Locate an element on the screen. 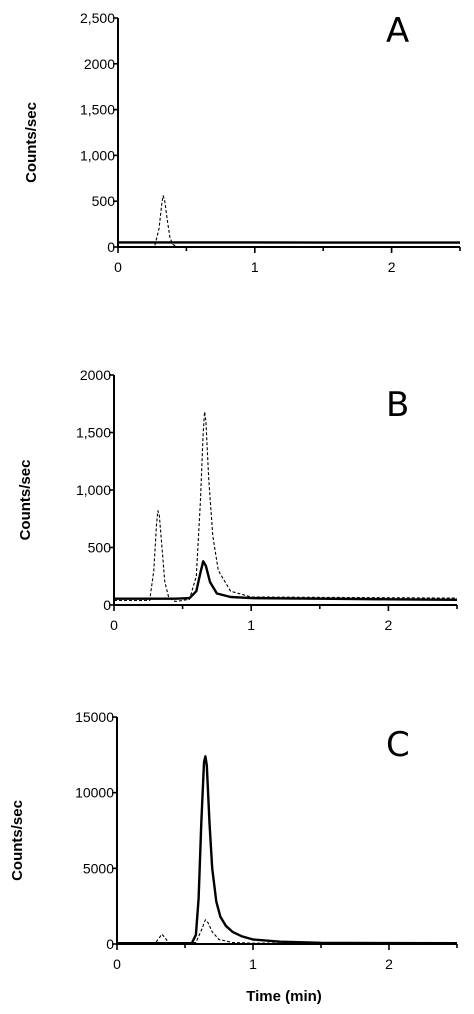  panel-letter: C is located at coordinates (398, 745).